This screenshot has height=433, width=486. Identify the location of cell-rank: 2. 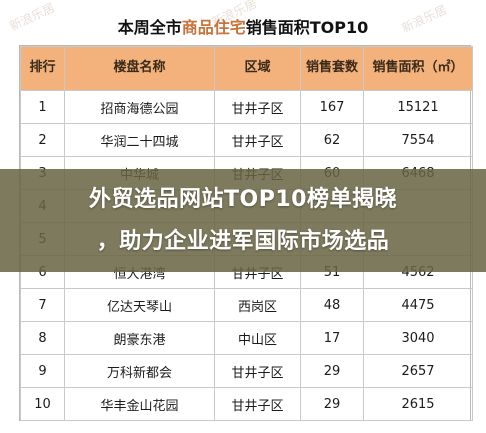
(42, 140).